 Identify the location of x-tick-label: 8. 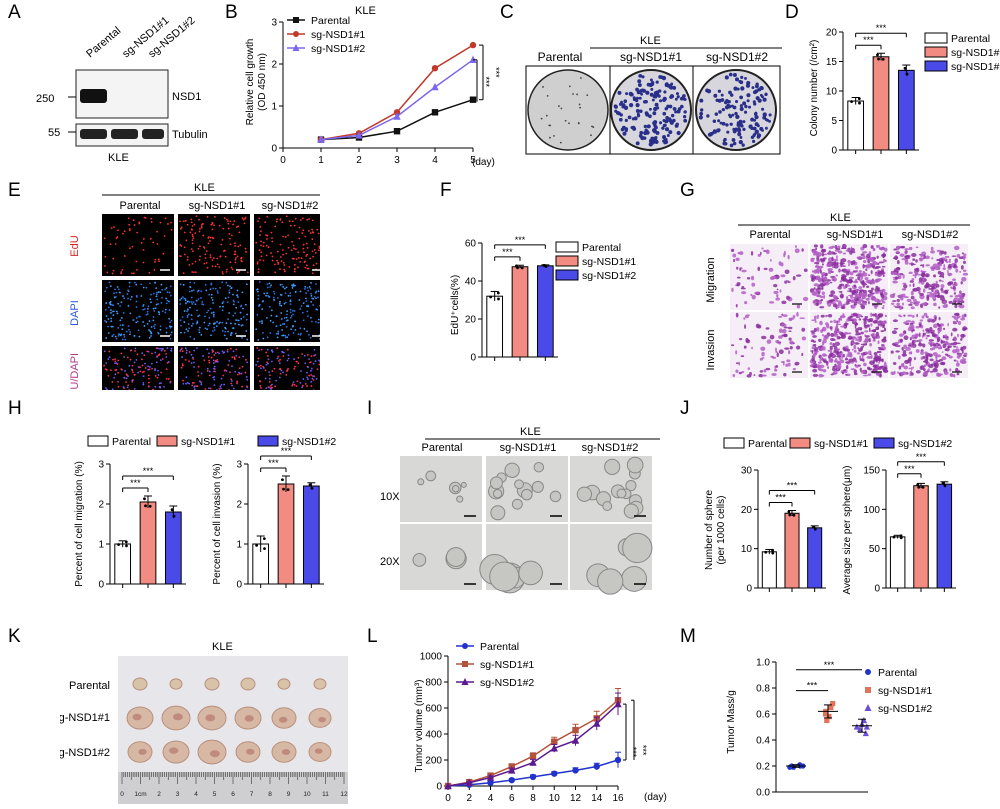
(533, 798).